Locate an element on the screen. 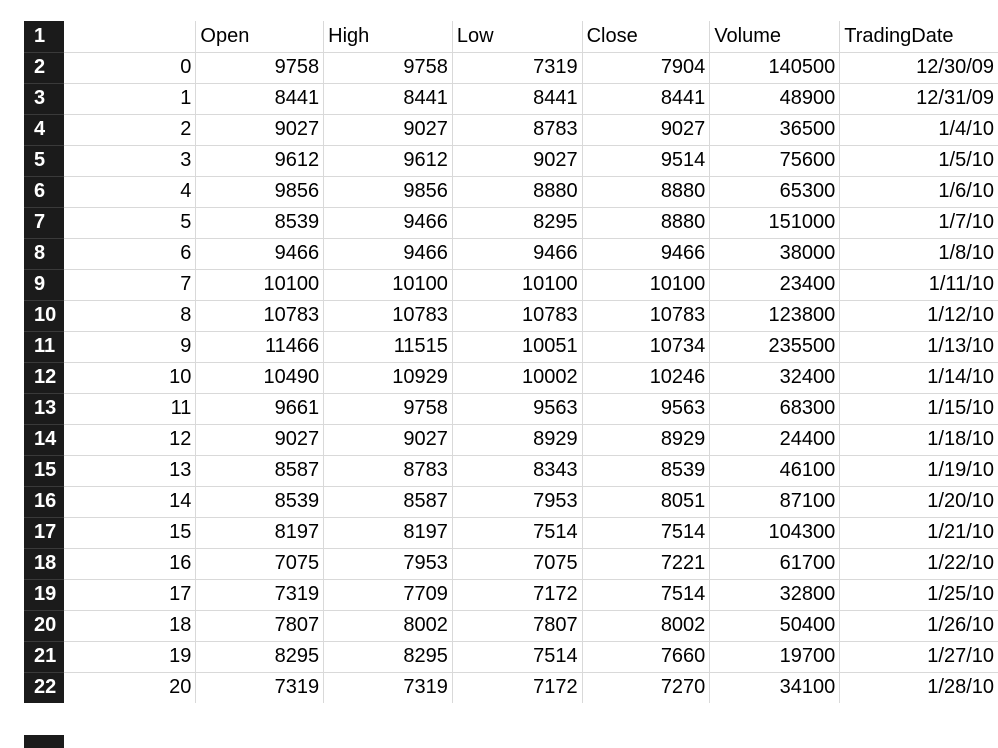 This screenshot has height=748, width=998. cell-volume: 87100 is located at coordinates (775, 502).